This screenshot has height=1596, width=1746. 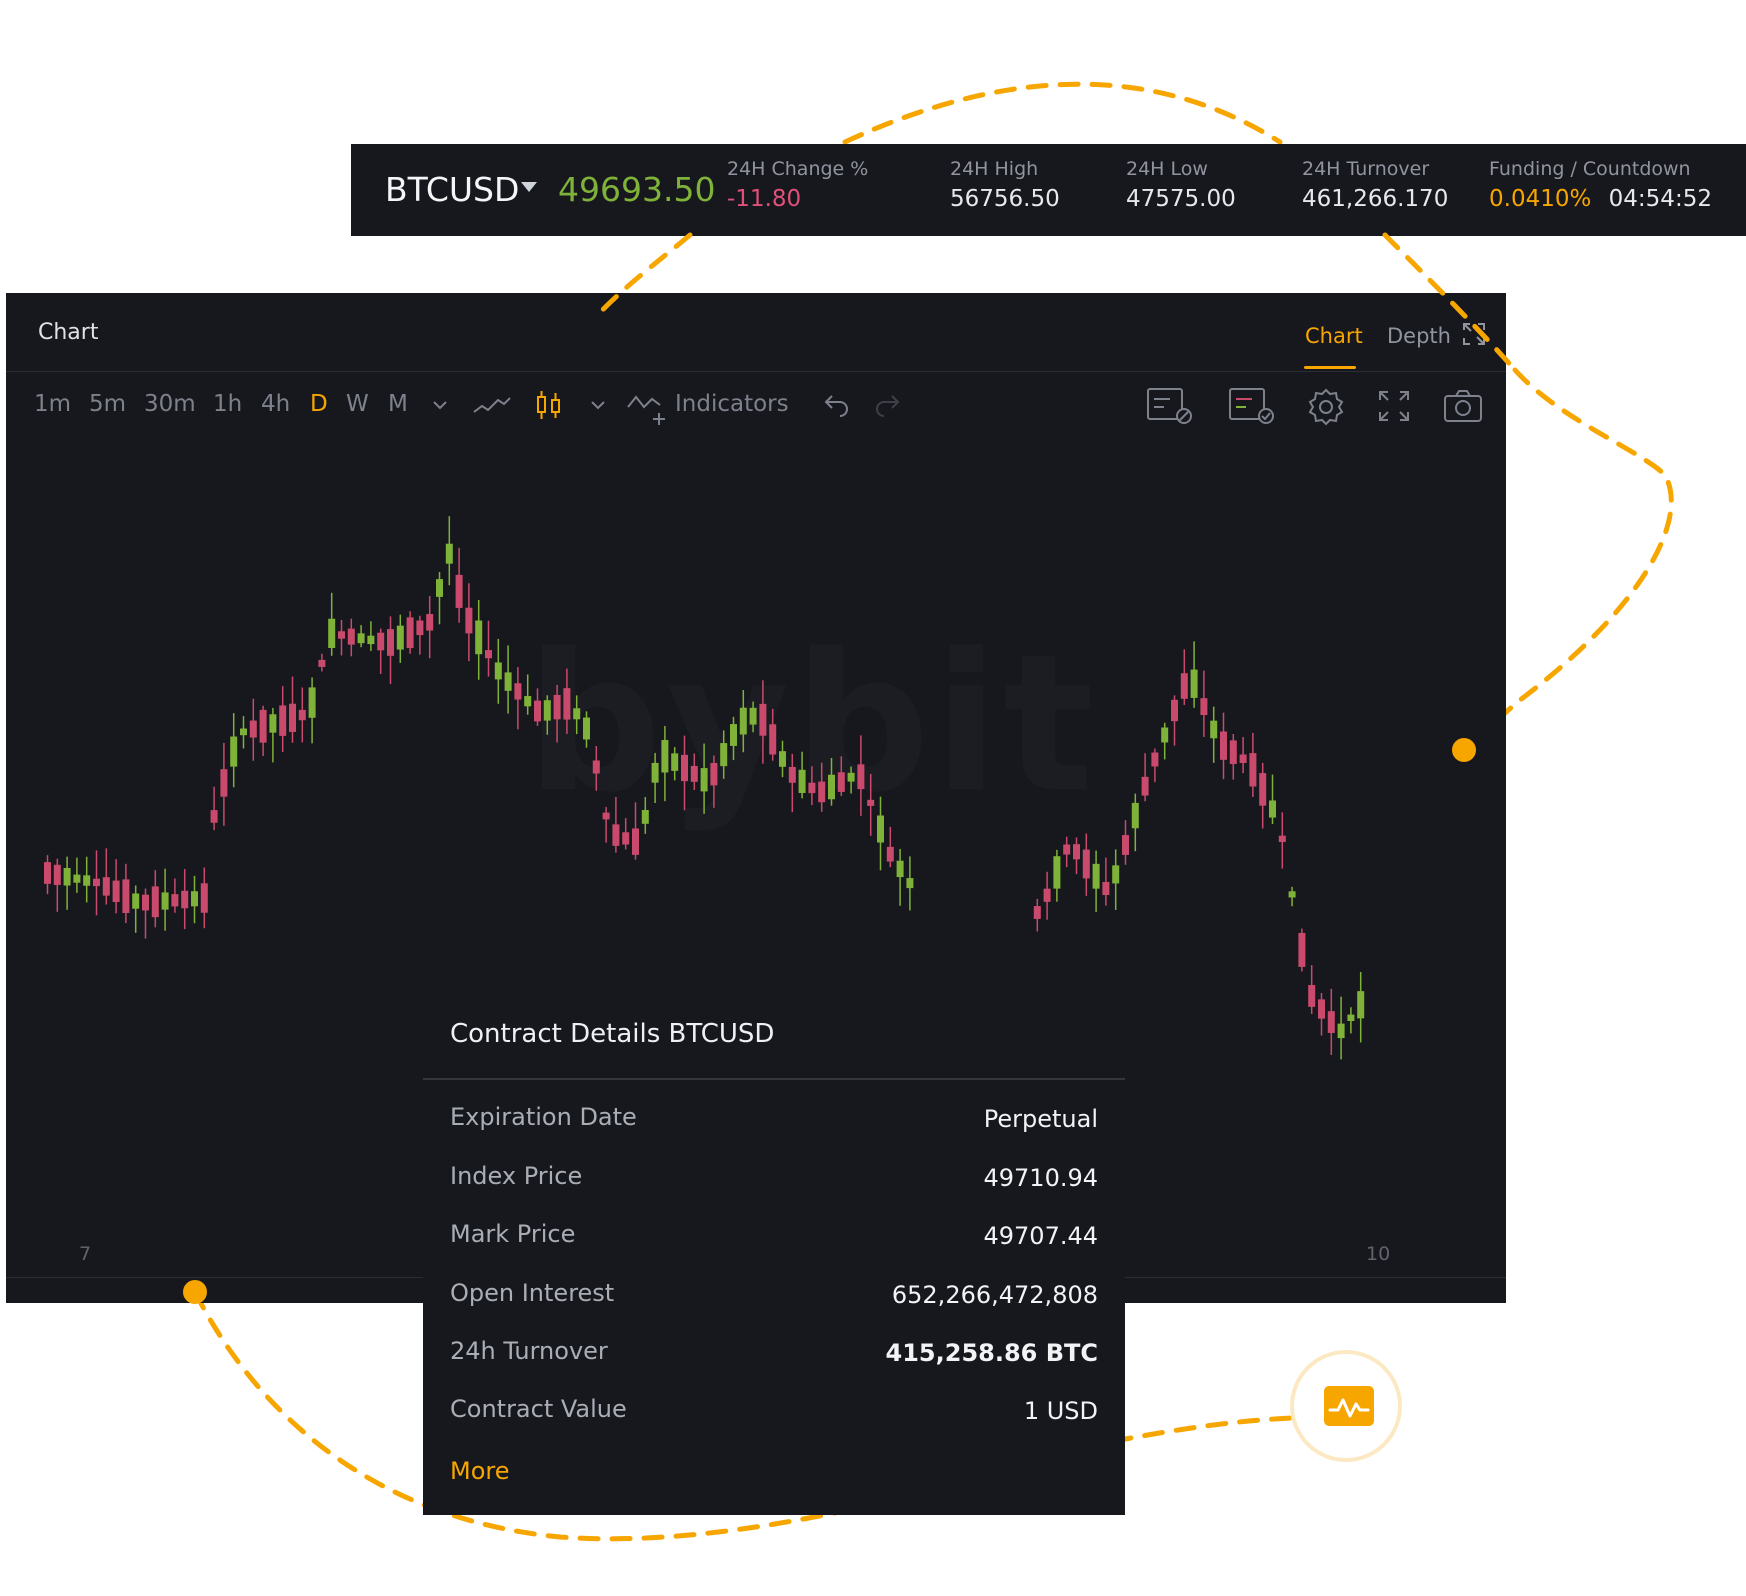 What do you see at coordinates (108, 404) in the screenshot?
I see `interval-5m: 5m` at bounding box center [108, 404].